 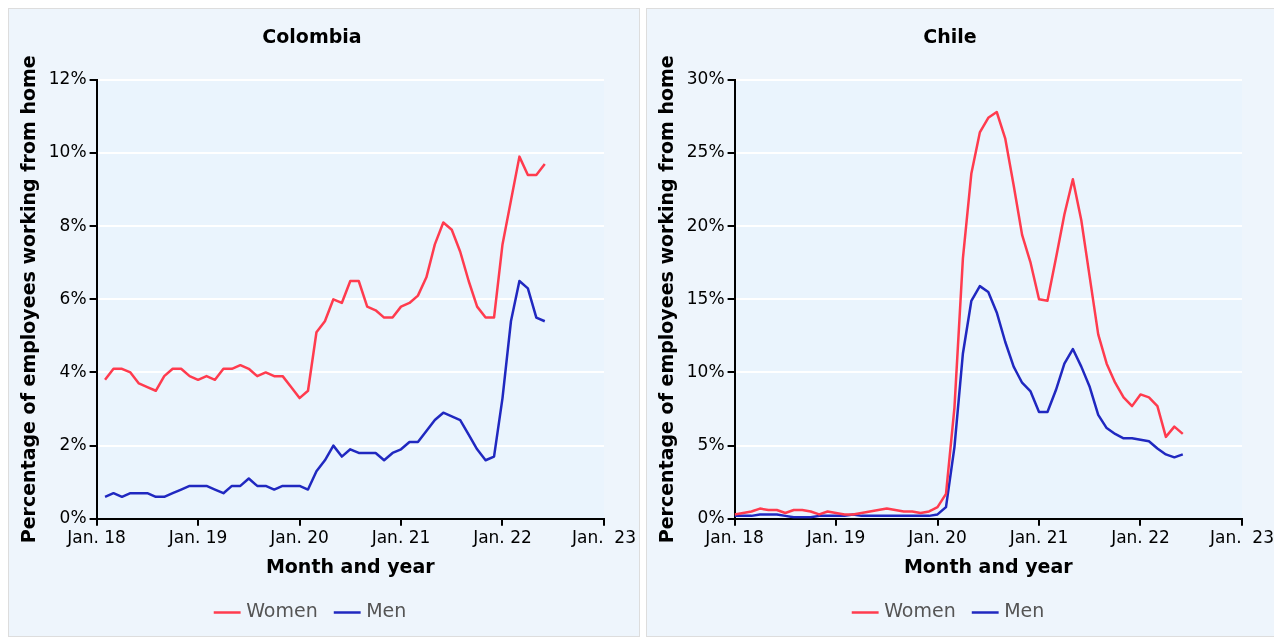 What do you see at coordinates (73, 297) in the screenshot?
I see `y-tick-label: 6%` at bounding box center [73, 297].